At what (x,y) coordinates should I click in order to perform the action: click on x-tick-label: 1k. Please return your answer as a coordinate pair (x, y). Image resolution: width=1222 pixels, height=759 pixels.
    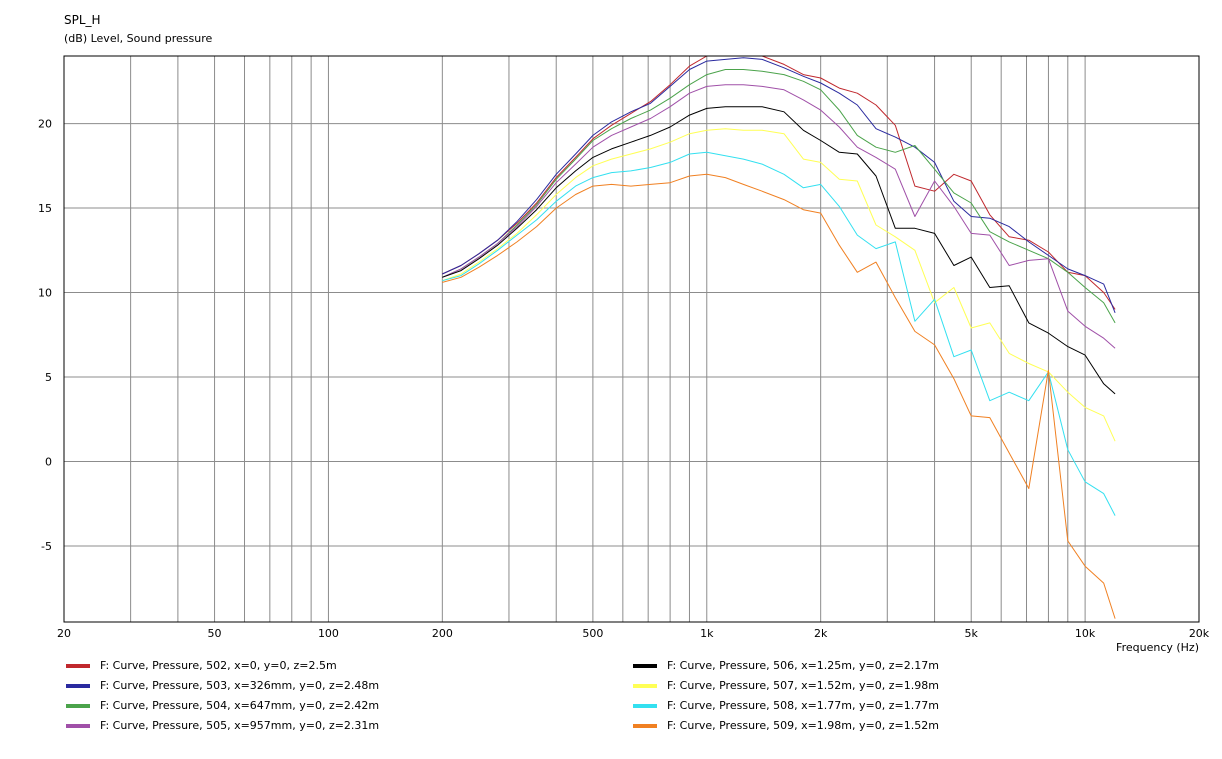
    Looking at the image, I should click on (707, 633).